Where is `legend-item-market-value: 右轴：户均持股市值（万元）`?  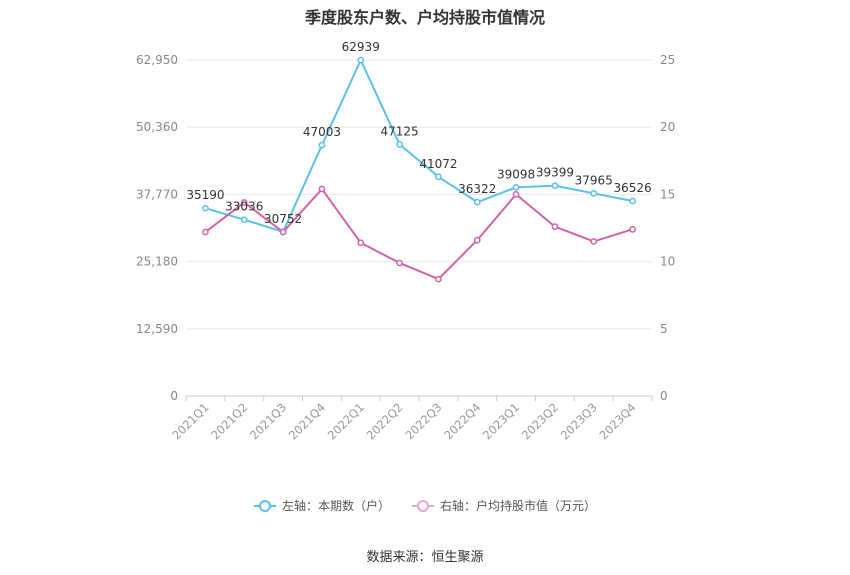
legend-item-market-value: 右轴：户均持股市值（万元） is located at coordinates (504, 505).